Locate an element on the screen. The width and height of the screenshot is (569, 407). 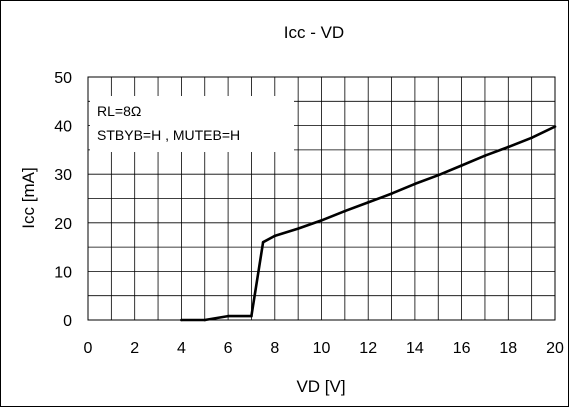
y-tick-label: 30 is located at coordinates (63, 175).